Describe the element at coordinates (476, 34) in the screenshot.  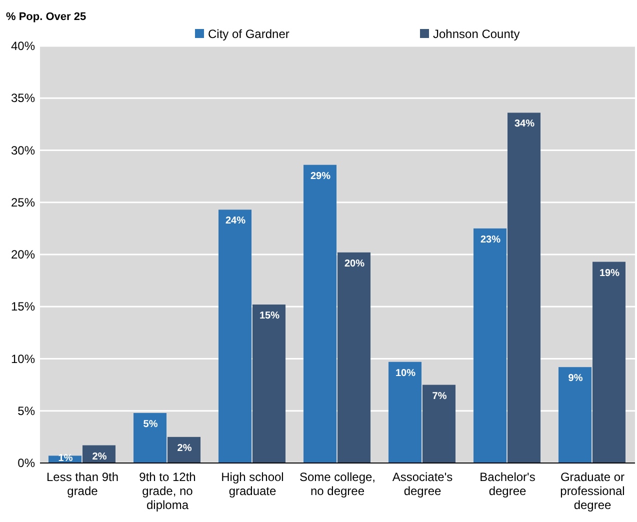
I see `legend-label: Johnson County` at that location.